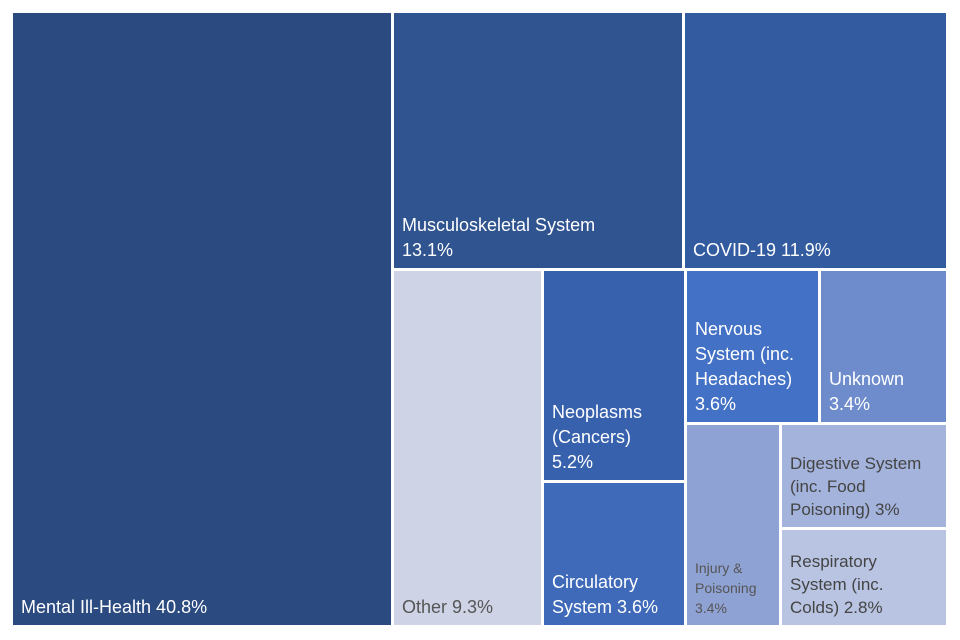 The width and height of the screenshot is (960, 640). What do you see at coordinates (597, 412) in the screenshot?
I see `treemap-tile-label: Neoplasms` at bounding box center [597, 412].